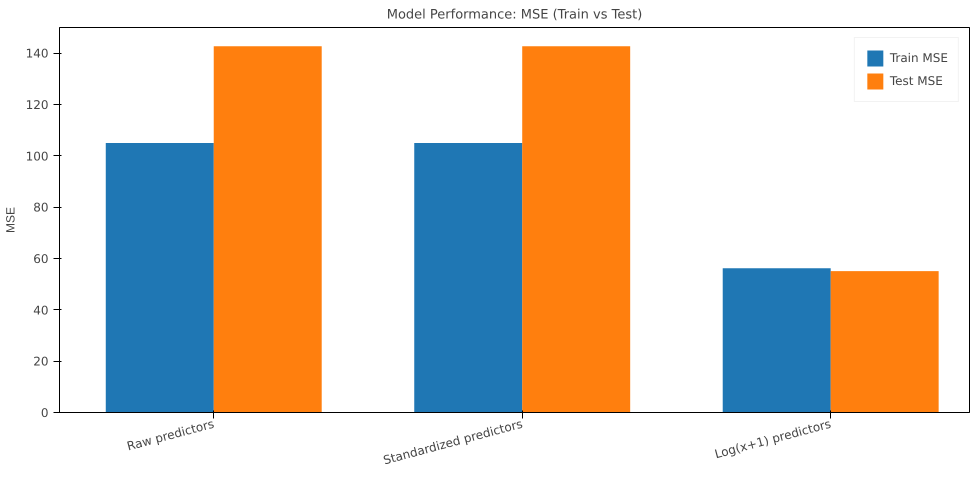 The height and width of the screenshot is (477, 974). I want to click on y-tick-label: 0, so click(44, 413).